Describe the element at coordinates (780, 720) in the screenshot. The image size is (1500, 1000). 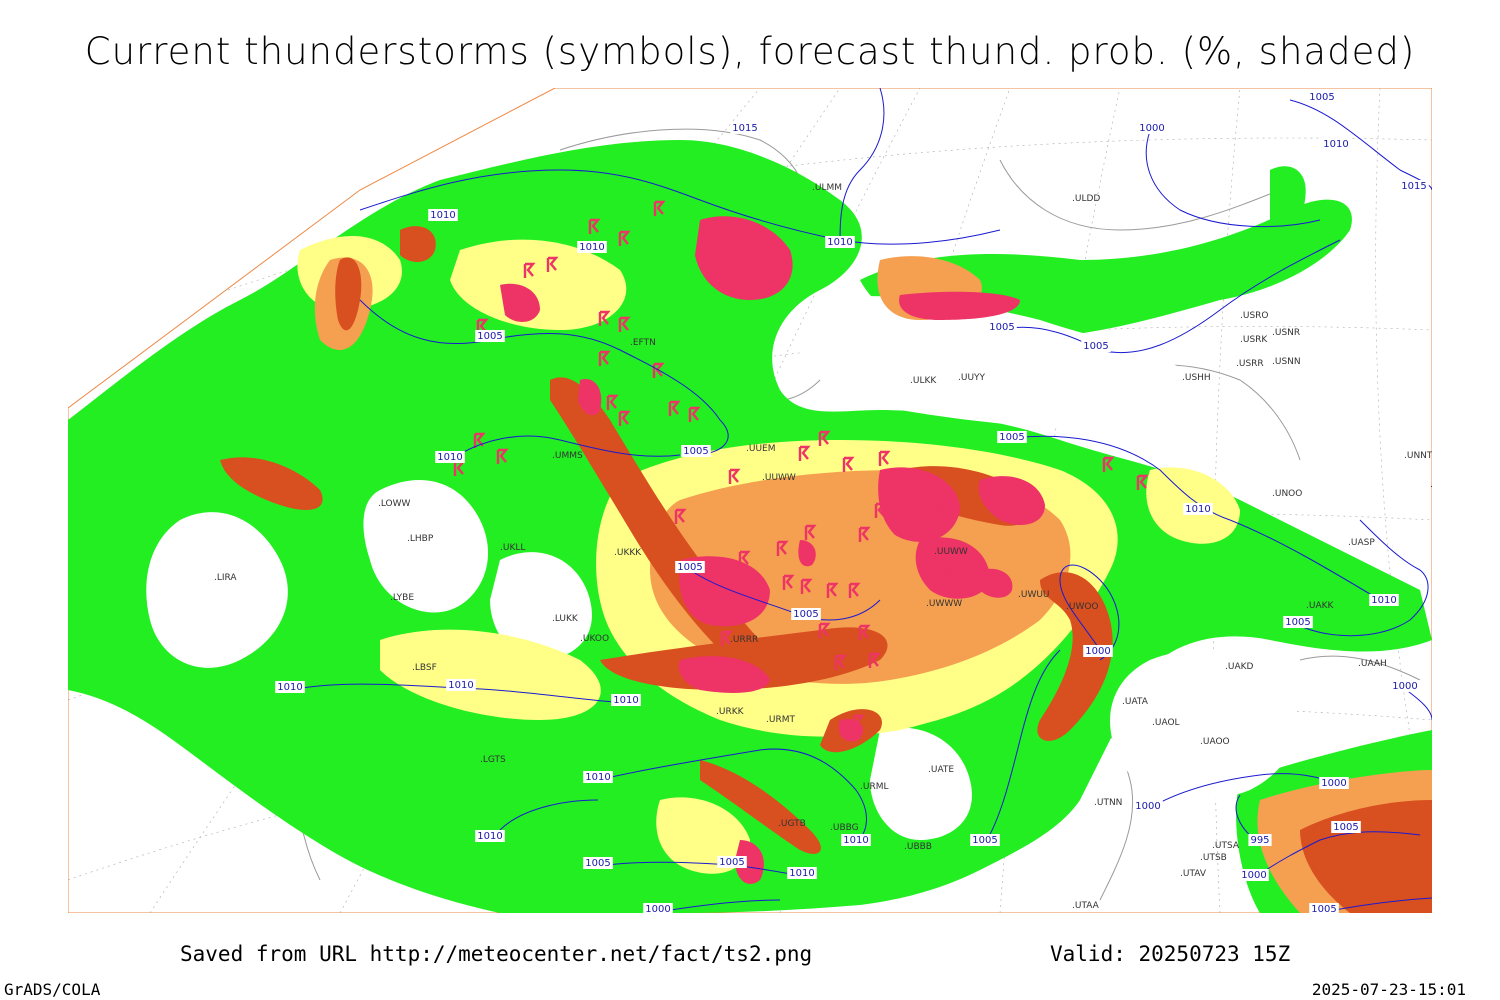
I see `station-label: .URMT` at that location.